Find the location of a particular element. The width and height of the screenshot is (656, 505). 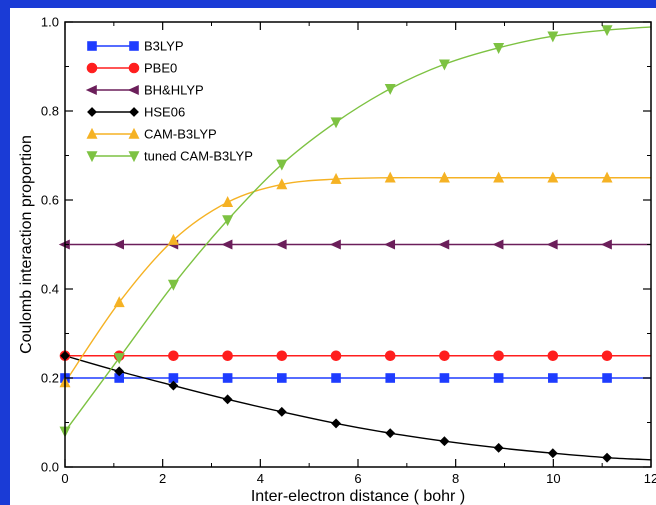

x-tick-label: 8 is located at coordinates (455, 478).